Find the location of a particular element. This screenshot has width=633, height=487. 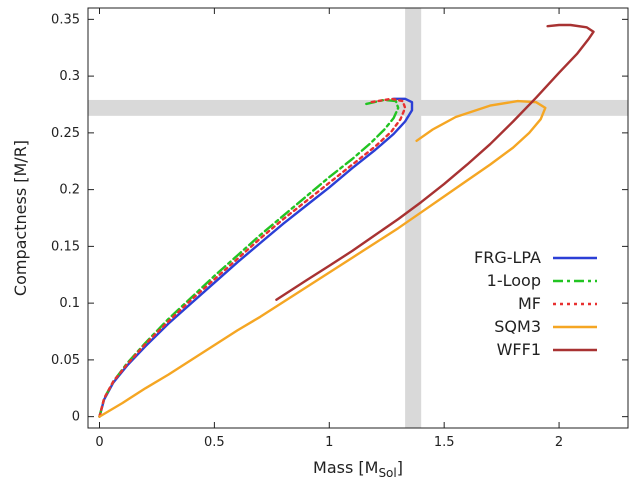

y-tick-label: 0.35 is located at coordinates (65, 19).